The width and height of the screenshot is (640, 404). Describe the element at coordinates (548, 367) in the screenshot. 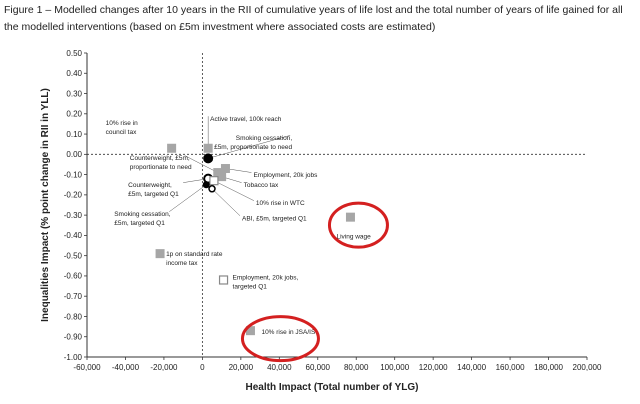

I see `x-tick-label: 180,000` at that location.